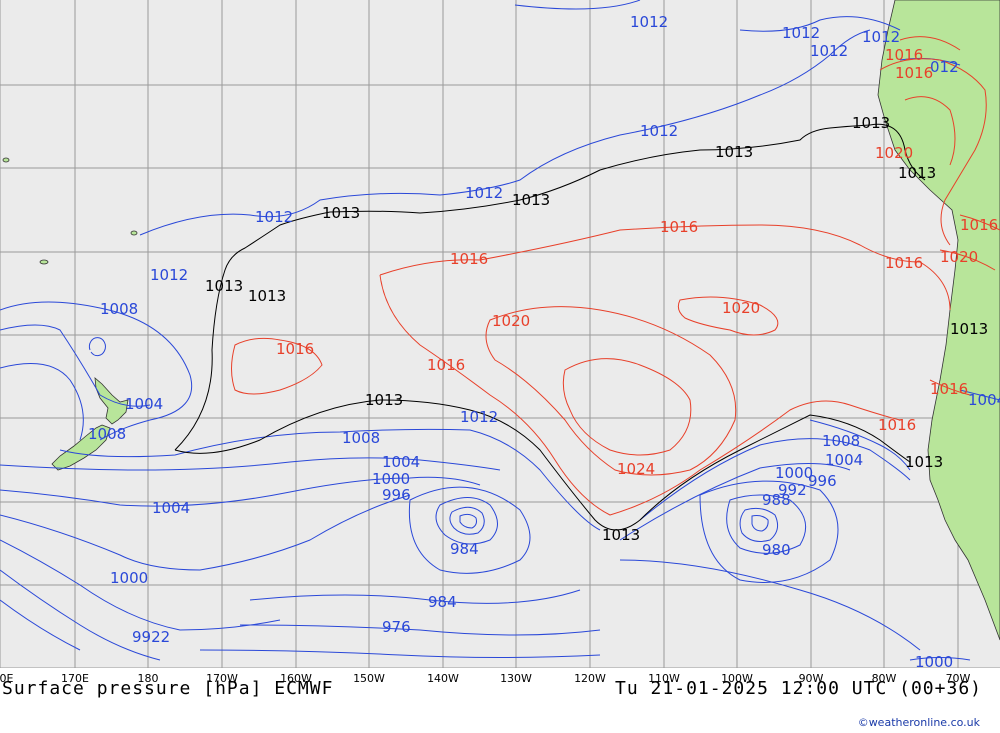  What do you see at coordinates (168, 688) in the screenshot?
I see `map-title: Surface pressure [hPa] ECMWF` at bounding box center [168, 688].